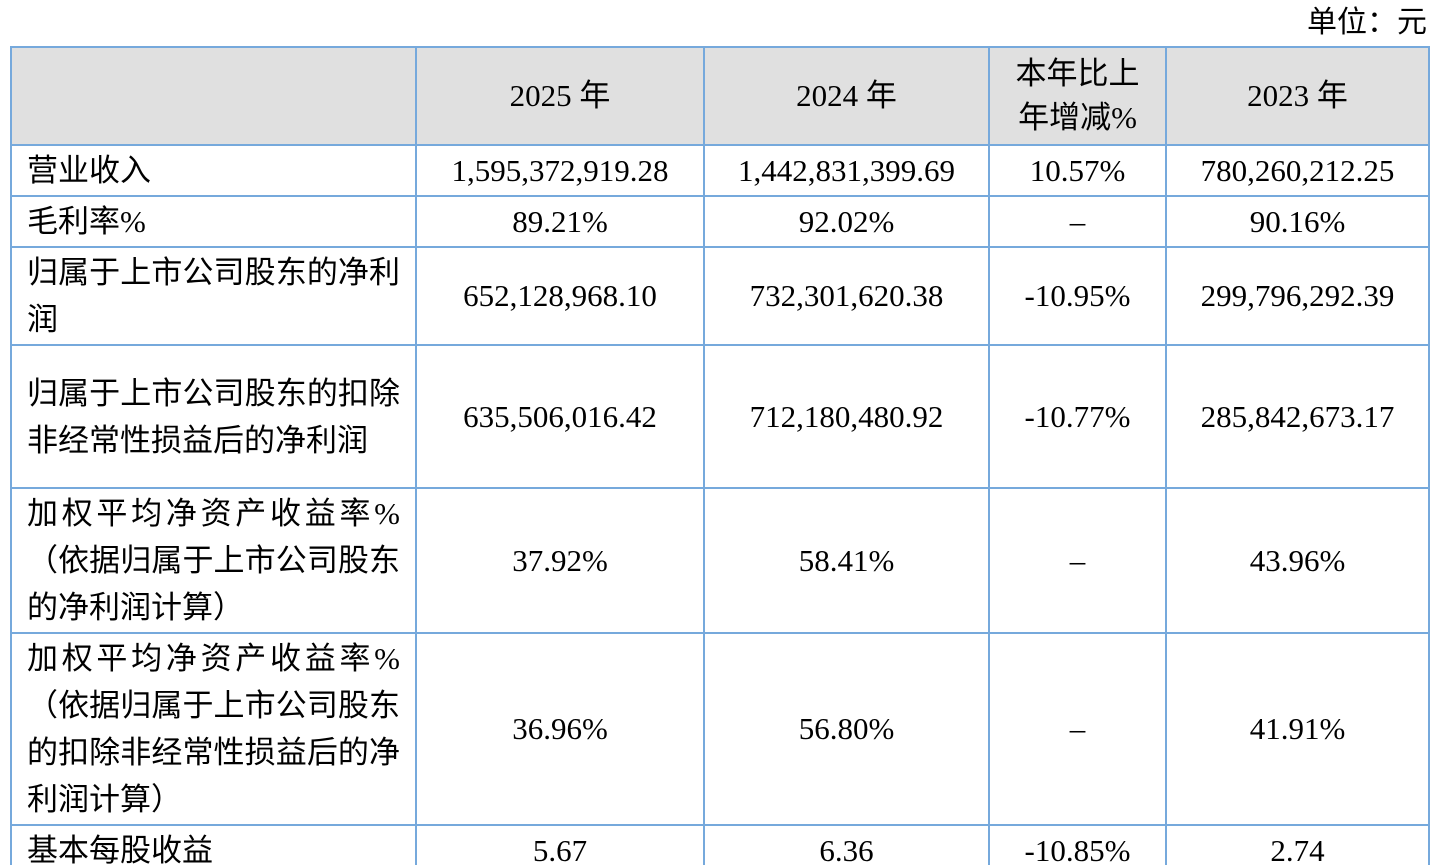 Image resolution: width=1433 pixels, height=865 pixels. What do you see at coordinates (1297, 170) in the screenshot?
I see `value-2023: 780,260,212.25` at bounding box center [1297, 170].